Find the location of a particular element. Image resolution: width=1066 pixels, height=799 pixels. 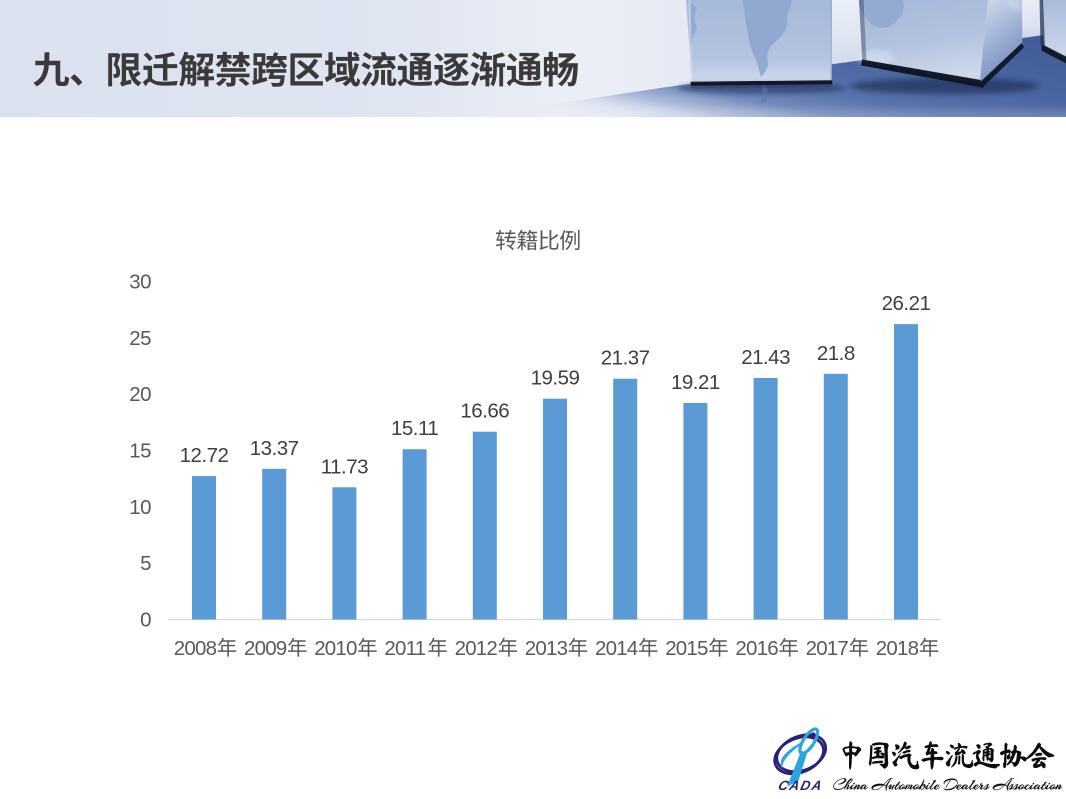

svg-text: 20 is located at coordinates (140, 394).